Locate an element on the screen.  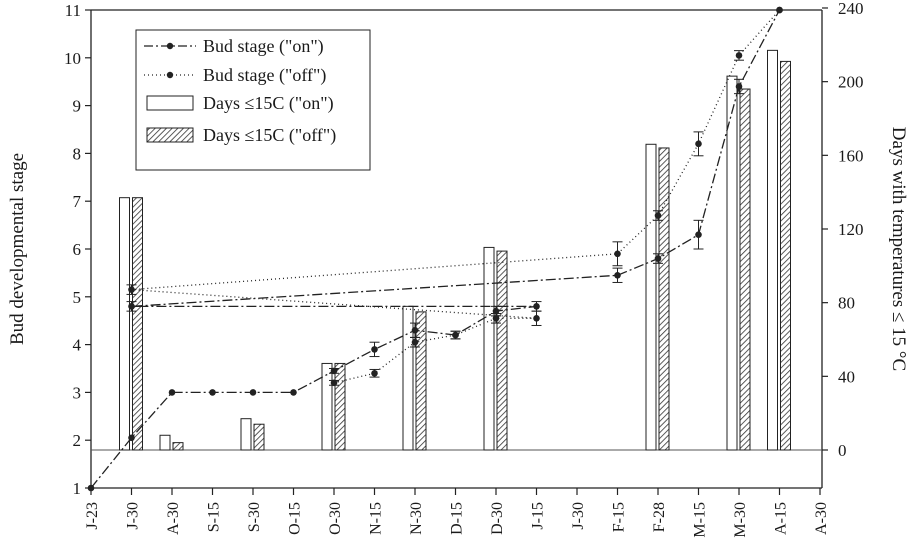
left-tick-label: 6 is located at coordinates (77, 249).